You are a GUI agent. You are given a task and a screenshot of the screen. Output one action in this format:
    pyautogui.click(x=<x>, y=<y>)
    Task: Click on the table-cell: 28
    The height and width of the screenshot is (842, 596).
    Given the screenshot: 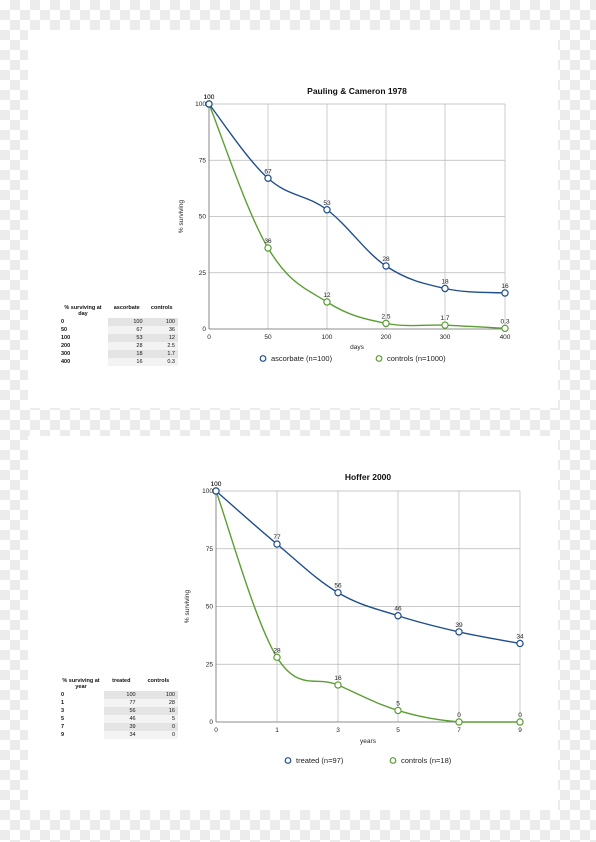 What is the action you would take?
    pyautogui.click(x=158, y=703)
    